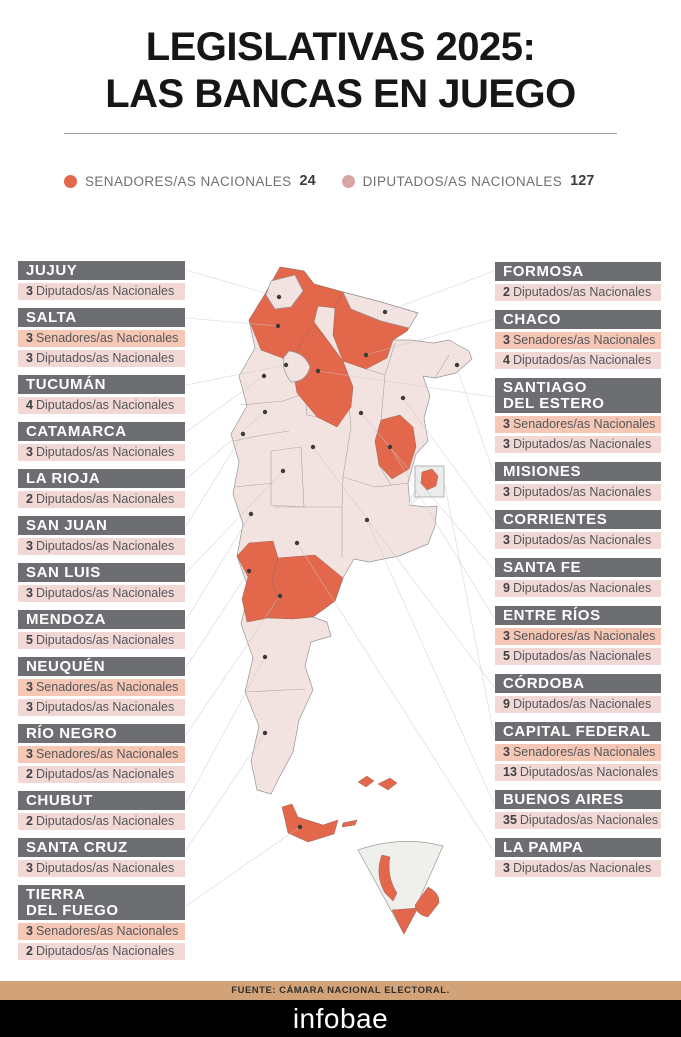 This screenshot has width=681, height=1037. What do you see at coordinates (63, 478) in the screenshot?
I see `province-name-line: LA RIOJA` at bounding box center [63, 478].